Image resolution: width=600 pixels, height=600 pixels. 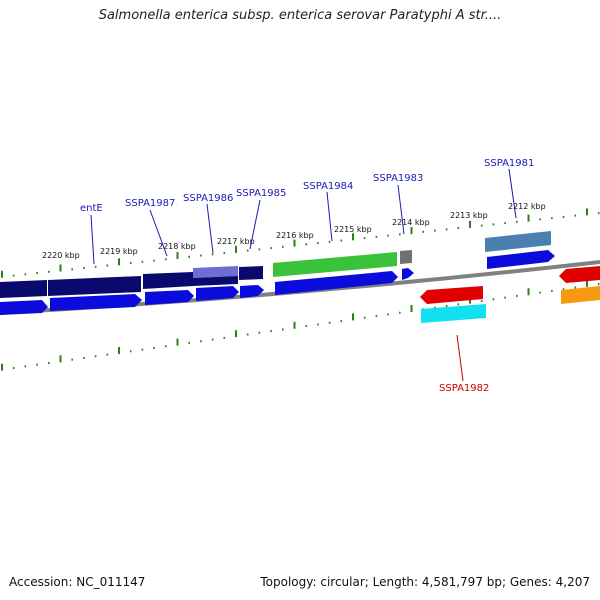 What do you see at coordinates (119, 251) in the screenshot?
I see `kbp-label: 2219 kbp` at bounding box center [119, 251].